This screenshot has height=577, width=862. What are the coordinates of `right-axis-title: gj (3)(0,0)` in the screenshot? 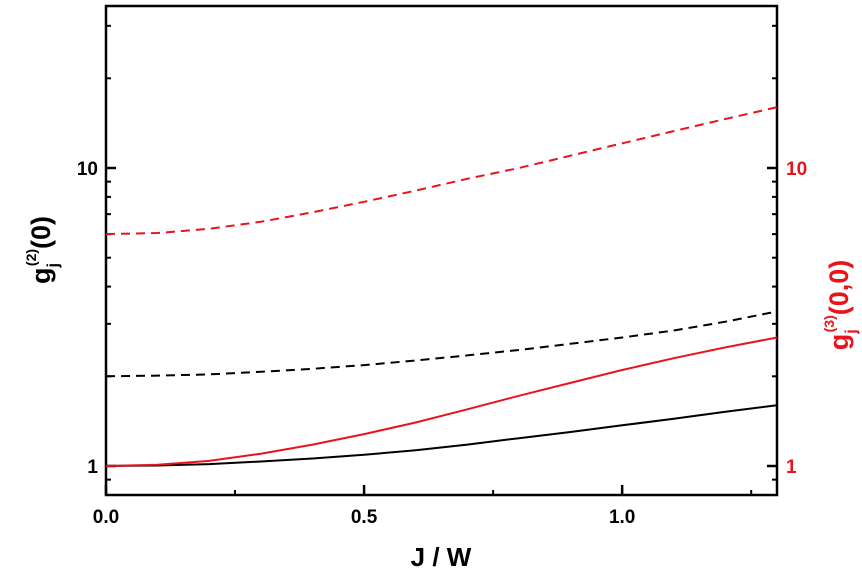 It's located at (840, 305).